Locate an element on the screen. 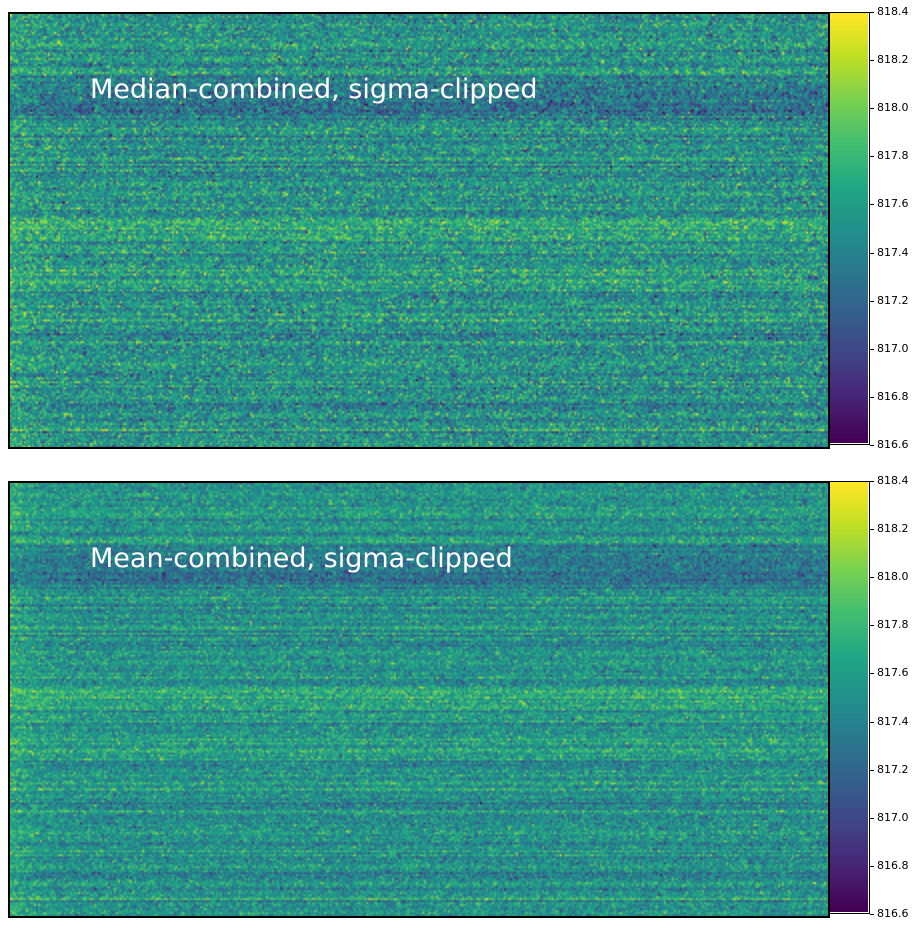 The width and height of the screenshot is (921, 932). colorbar-tick-label: 817.0 is located at coordinates (893, 348).